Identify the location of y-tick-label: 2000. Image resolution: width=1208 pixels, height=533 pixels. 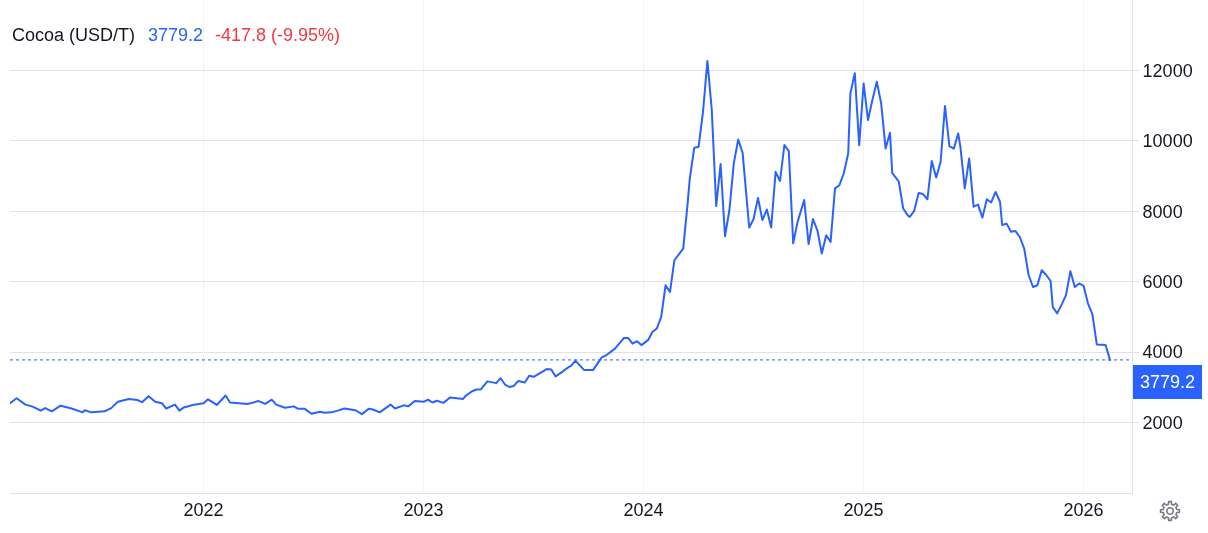
(1162, 422).